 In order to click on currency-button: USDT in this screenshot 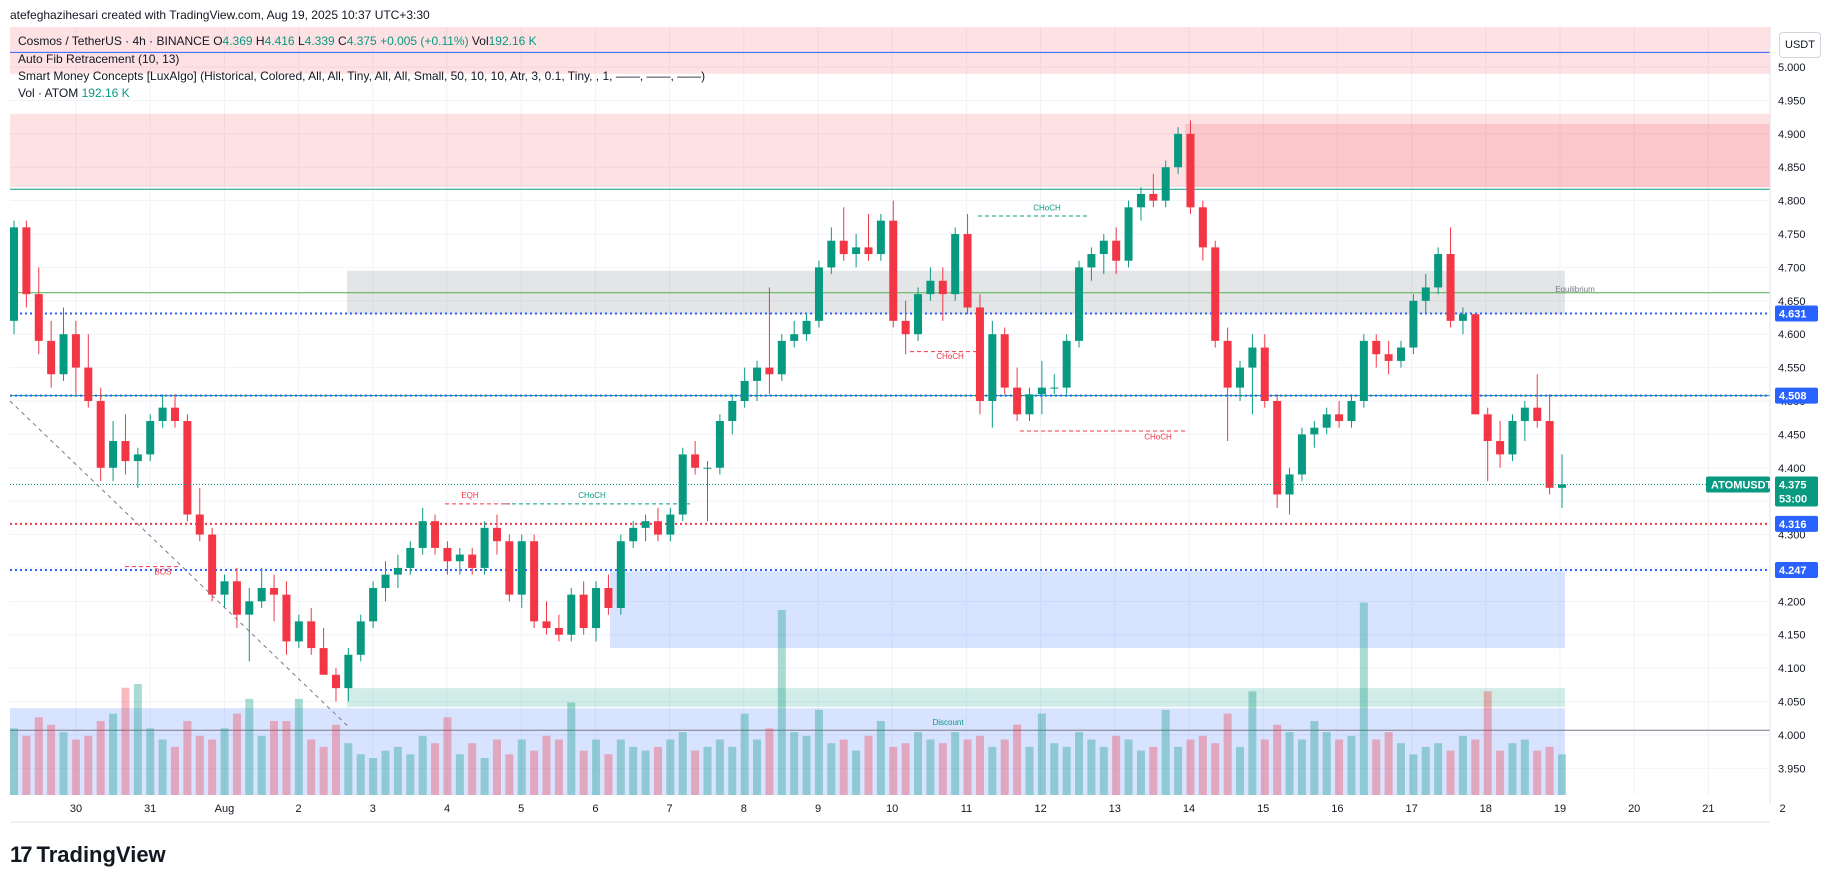, I will do `click(1800, 45)`.